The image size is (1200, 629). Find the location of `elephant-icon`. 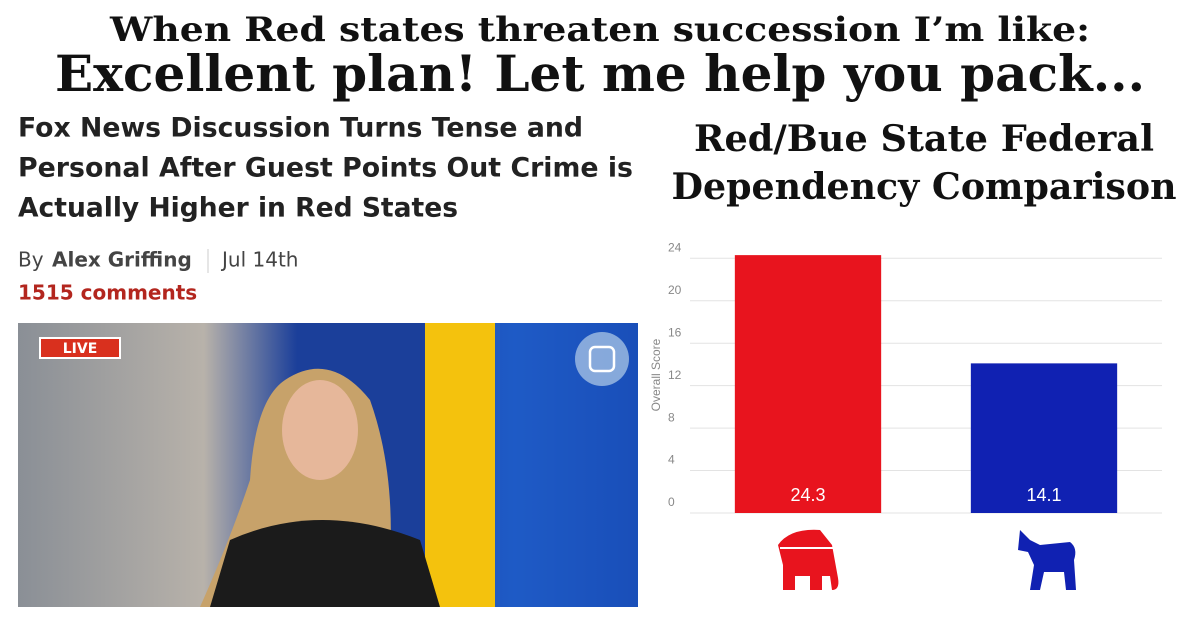

elephant-icon is located at coordinates (808, 559).